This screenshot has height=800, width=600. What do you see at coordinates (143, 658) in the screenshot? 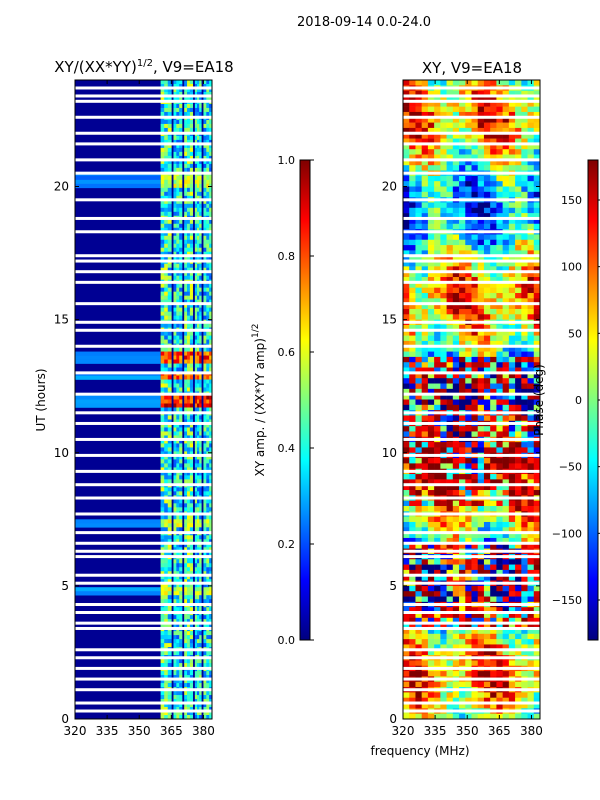
I see `amplitude-flagged-row` at bounding box center [143, 658].